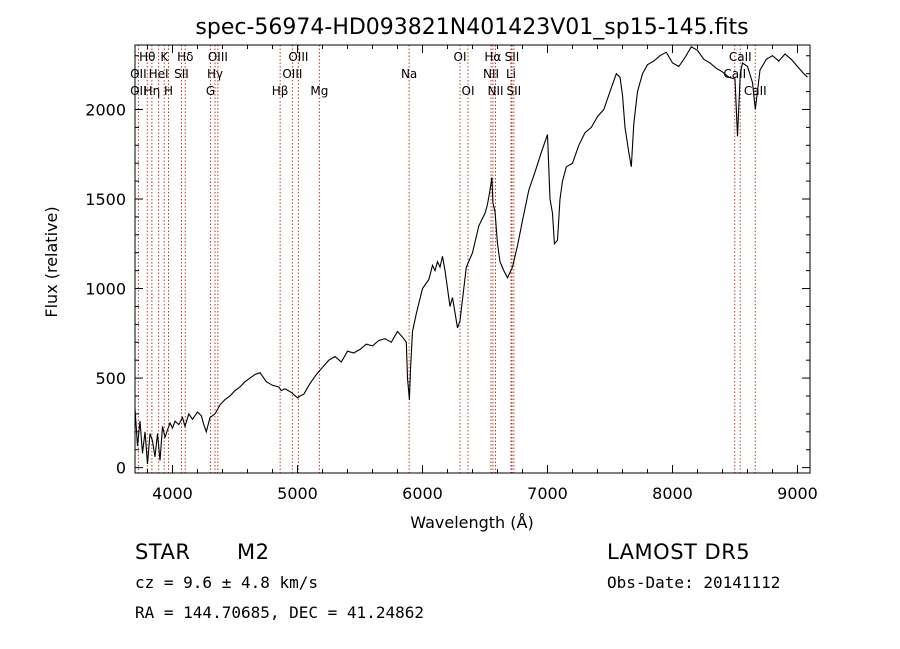 The height and width of the screenshot is (649, 900). Describe the element at coordinates (279, 612) in the screenshot. I see `coordinates-text: RA = 144.70685, DEC = 41.24862` at that location.